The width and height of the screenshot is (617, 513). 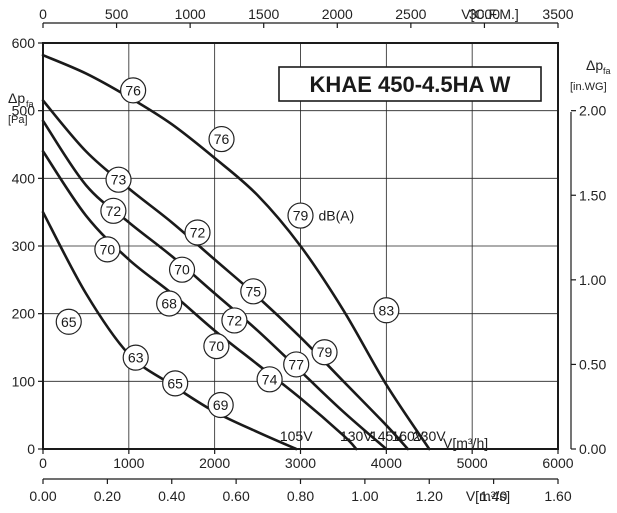 What do you see at coordinates (31, 449) in the screenshot?
I see `y-left-tick-label: 0` at bounding box center [31, 449].